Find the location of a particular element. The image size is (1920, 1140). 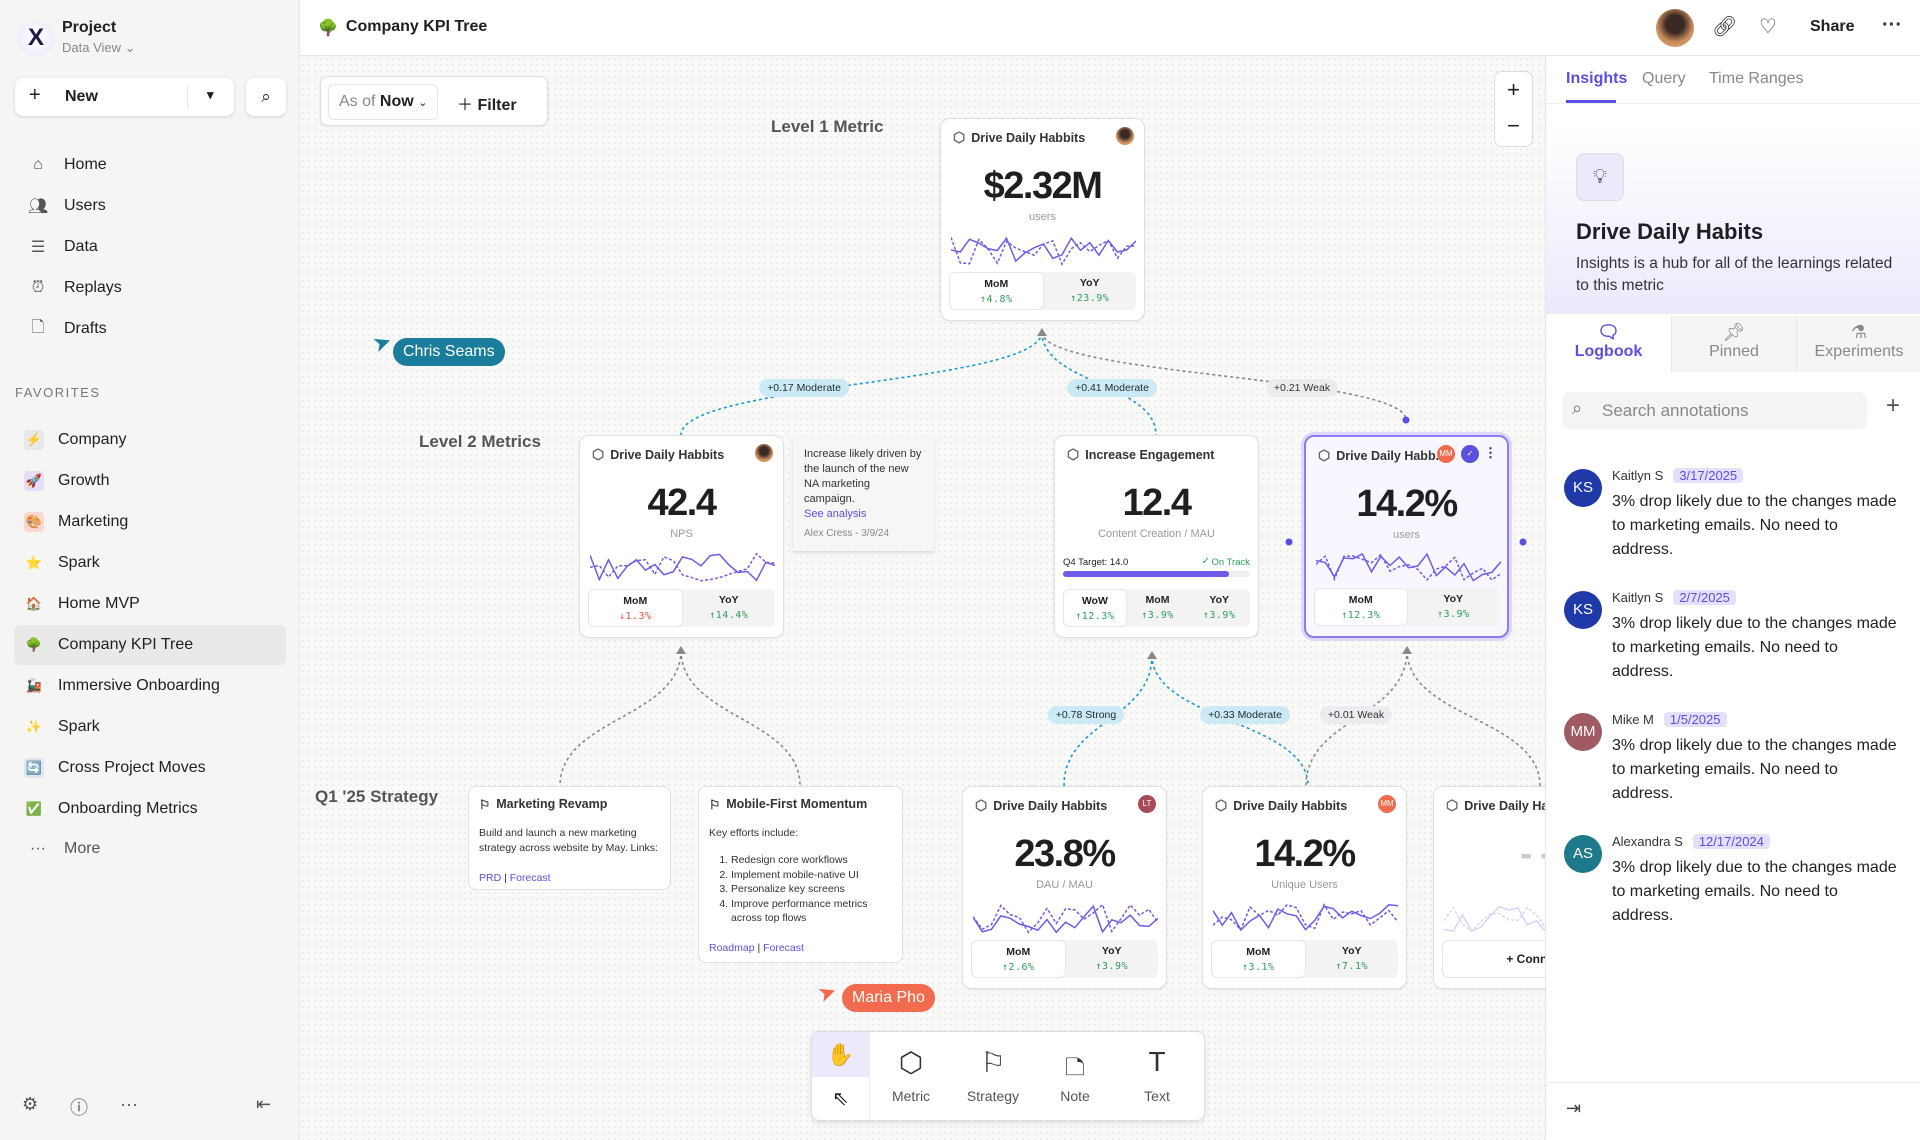

strategy-link: PRD is located at coordinates (490, 878).